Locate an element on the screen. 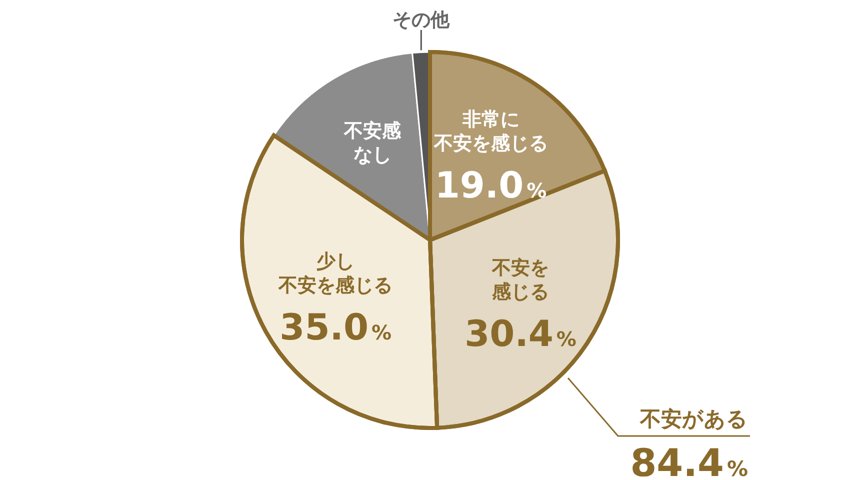 Image resolution: width=860 pixels, height=480 pixels. data-label: 35.0% is located at coordinates (336, 327).